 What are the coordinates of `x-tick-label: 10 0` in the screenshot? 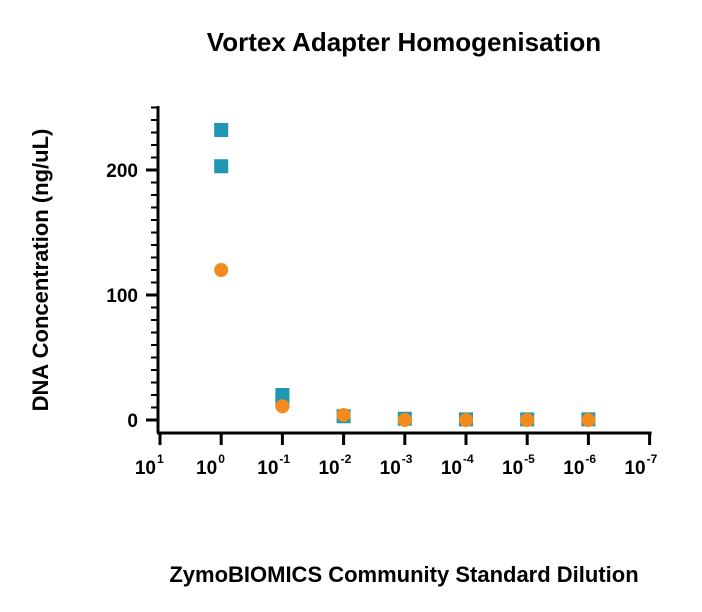 It's located at (210, 465).